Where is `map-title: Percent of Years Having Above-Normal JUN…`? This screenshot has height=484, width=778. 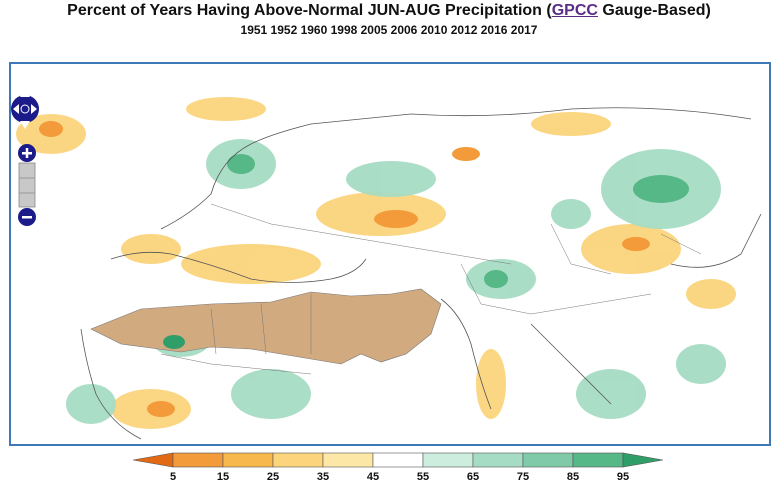
map-title: Percent of Years Having Above-Normal JUN… is located at coordinates (389, 11).